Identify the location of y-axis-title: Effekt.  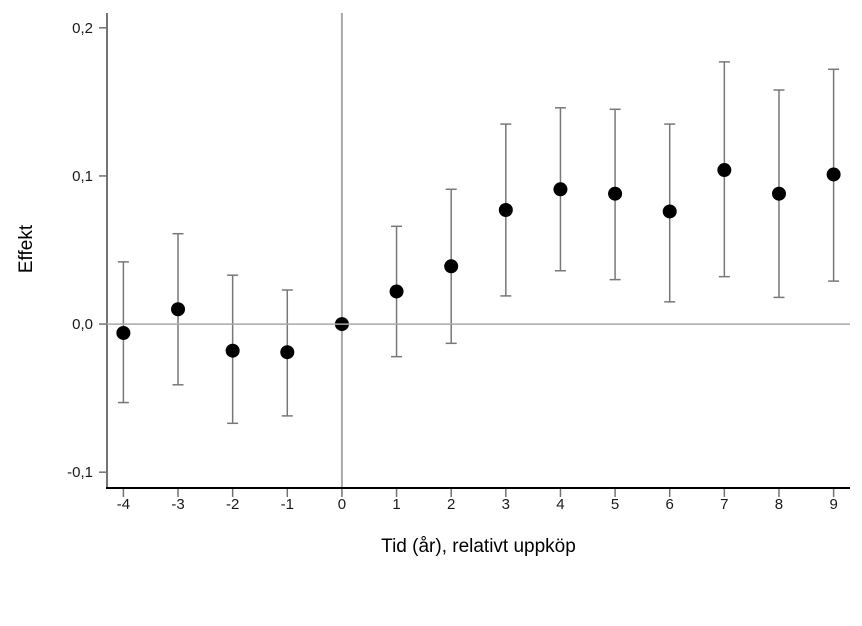
(26, 249).